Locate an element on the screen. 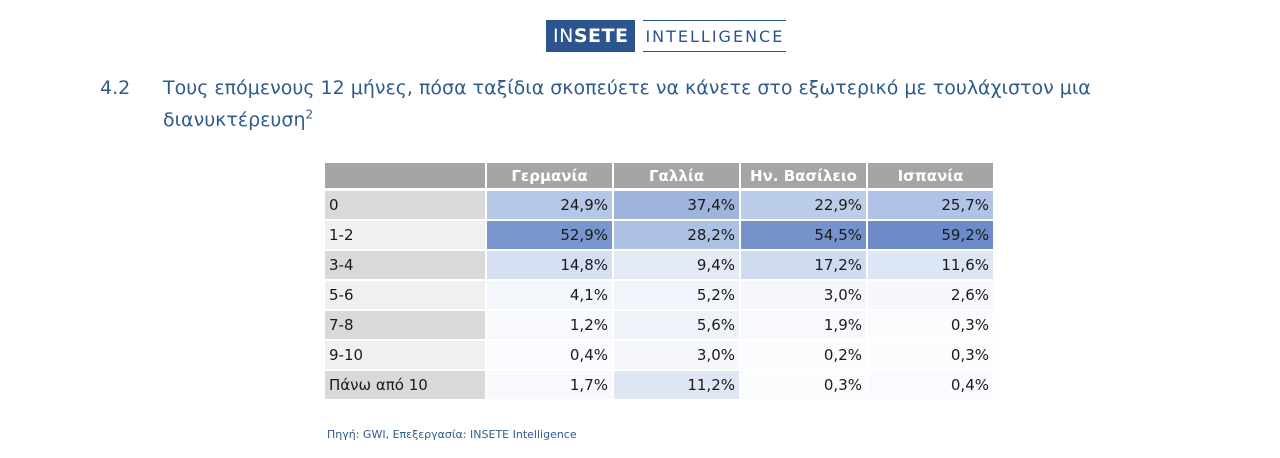 This screenshot has height=458, width=1280. row-label: 0 is located at coordinates (405, 206).